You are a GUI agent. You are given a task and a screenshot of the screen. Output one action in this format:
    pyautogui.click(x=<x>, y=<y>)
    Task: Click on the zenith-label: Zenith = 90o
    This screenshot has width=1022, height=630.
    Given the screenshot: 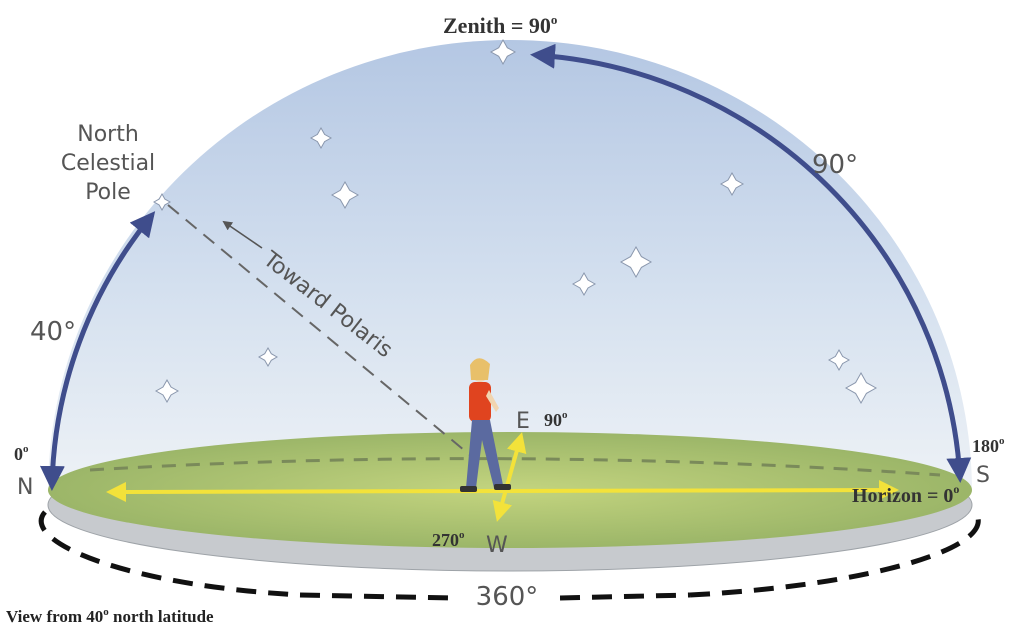 What is the action you would take?
    pyautogui.click(x=500, y=25)
    